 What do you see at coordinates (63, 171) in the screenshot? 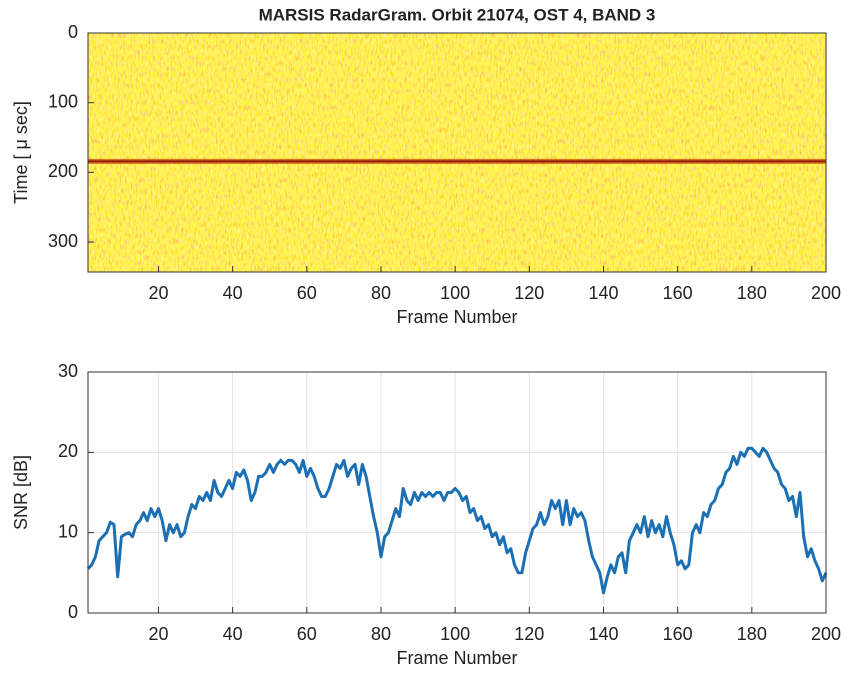
I see `y-tick-label: 200` at bounding box center [63, 171].